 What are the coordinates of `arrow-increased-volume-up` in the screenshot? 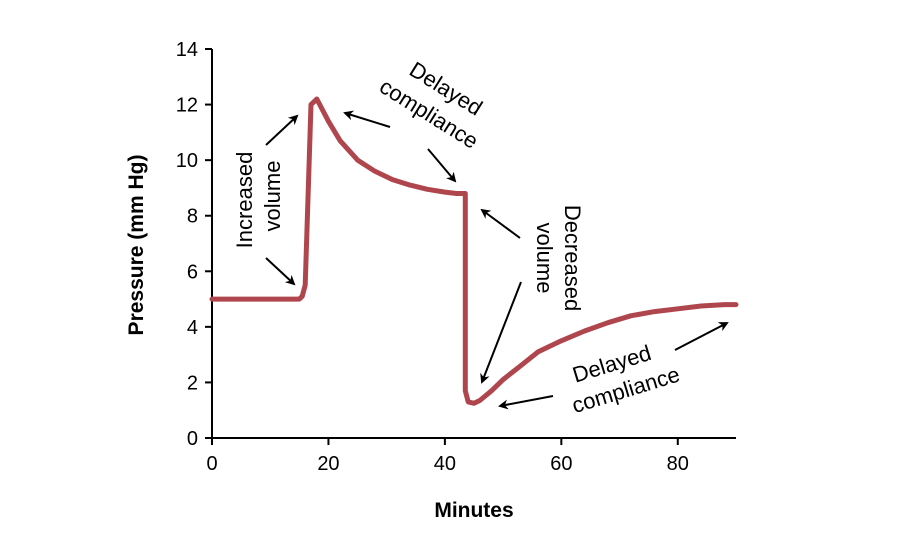 It's located at (282, 130).